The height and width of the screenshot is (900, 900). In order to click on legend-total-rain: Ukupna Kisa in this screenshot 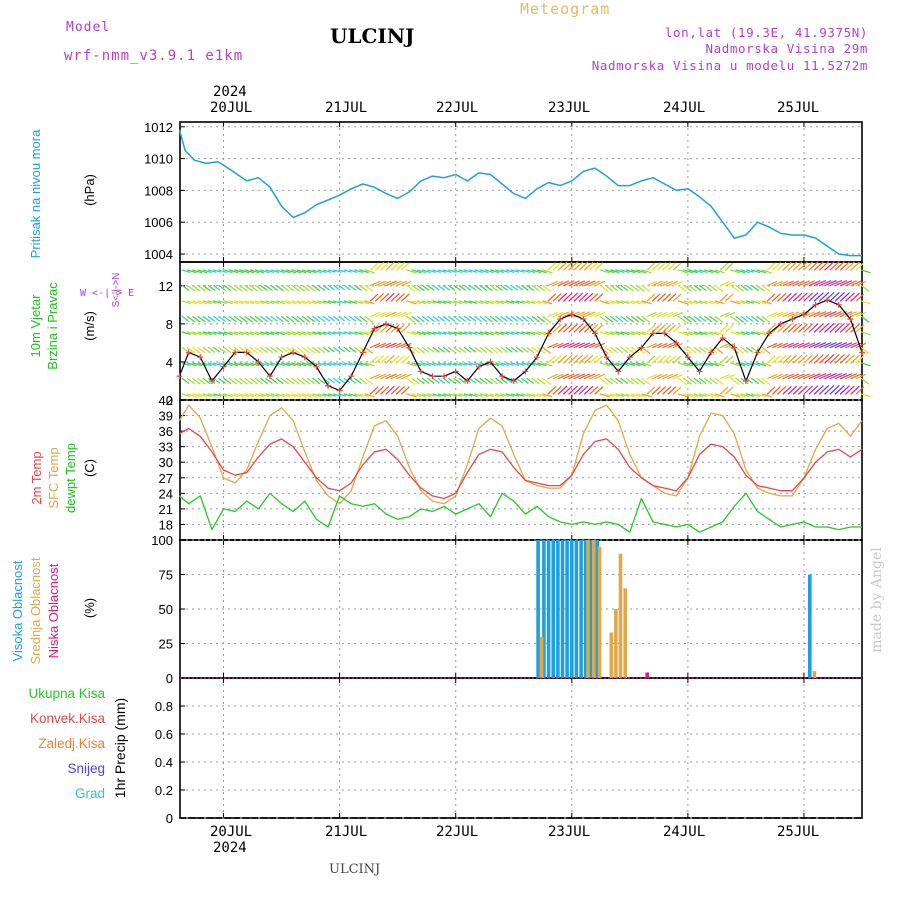, I will do `click(66, 693)`.